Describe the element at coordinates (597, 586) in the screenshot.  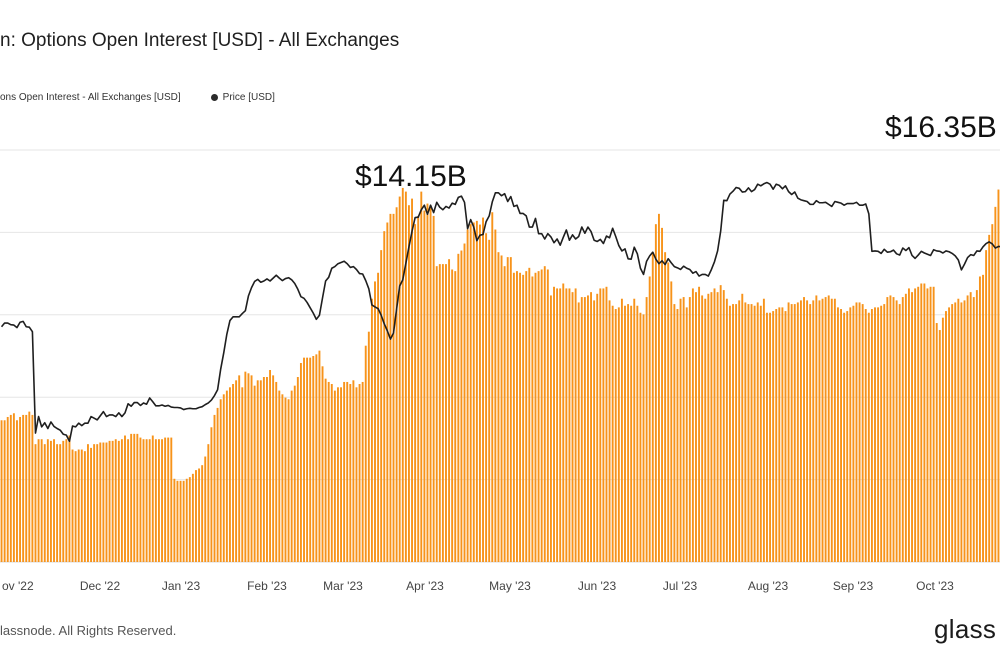
I see `x-tick-label: Jun '23` at that location.